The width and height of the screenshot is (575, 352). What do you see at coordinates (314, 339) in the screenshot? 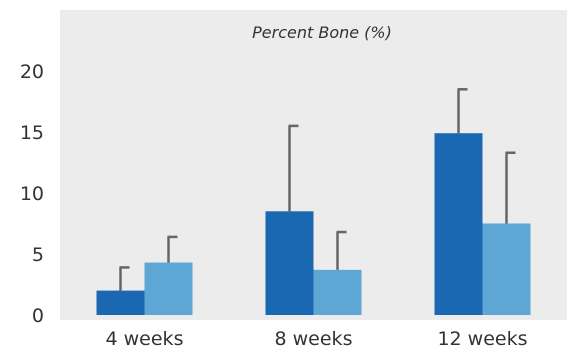
I see `x-tick-label: 8 weeks` at bounding box center [314, 339].